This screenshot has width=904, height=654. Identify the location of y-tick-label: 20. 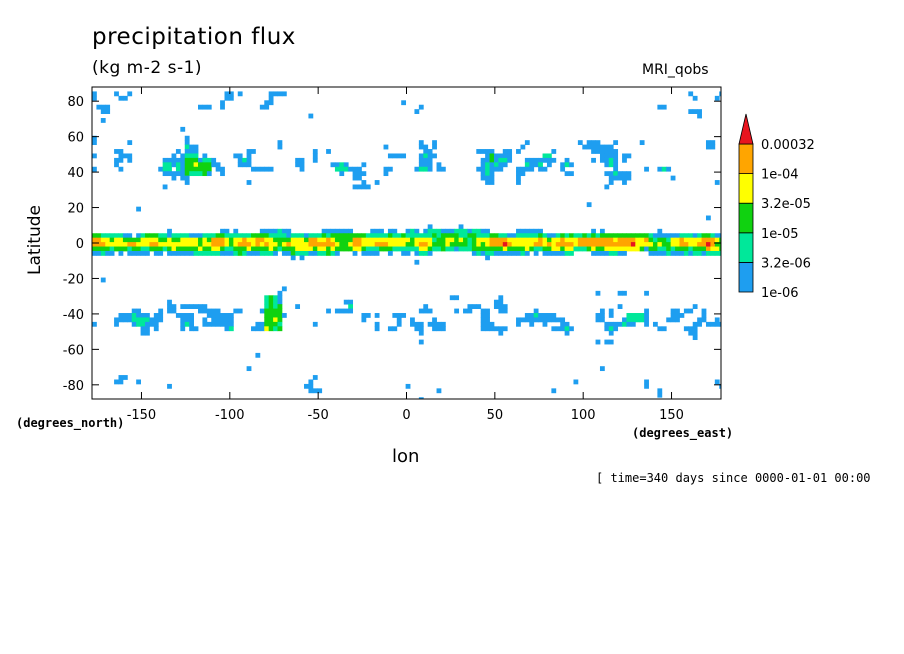
(75, 209).